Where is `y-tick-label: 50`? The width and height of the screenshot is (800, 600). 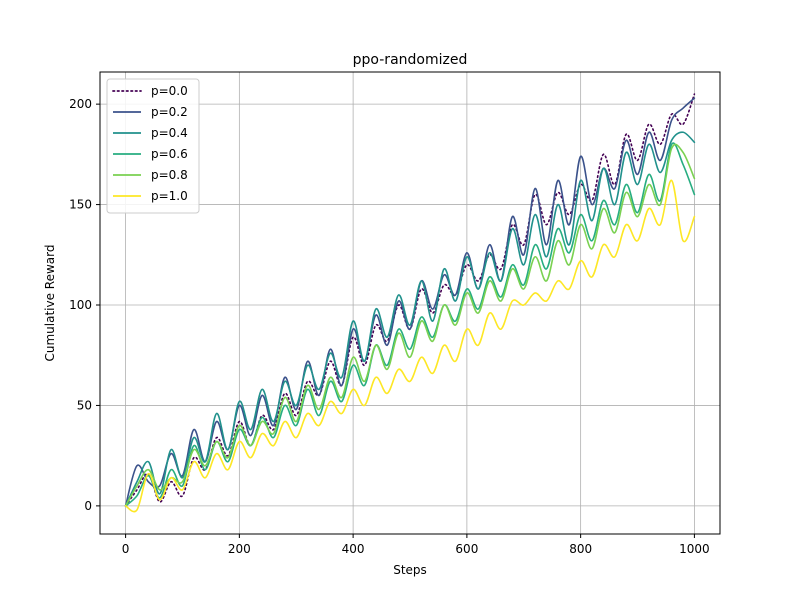
y-tick-label: 50 is located at coordinates (84, 405).